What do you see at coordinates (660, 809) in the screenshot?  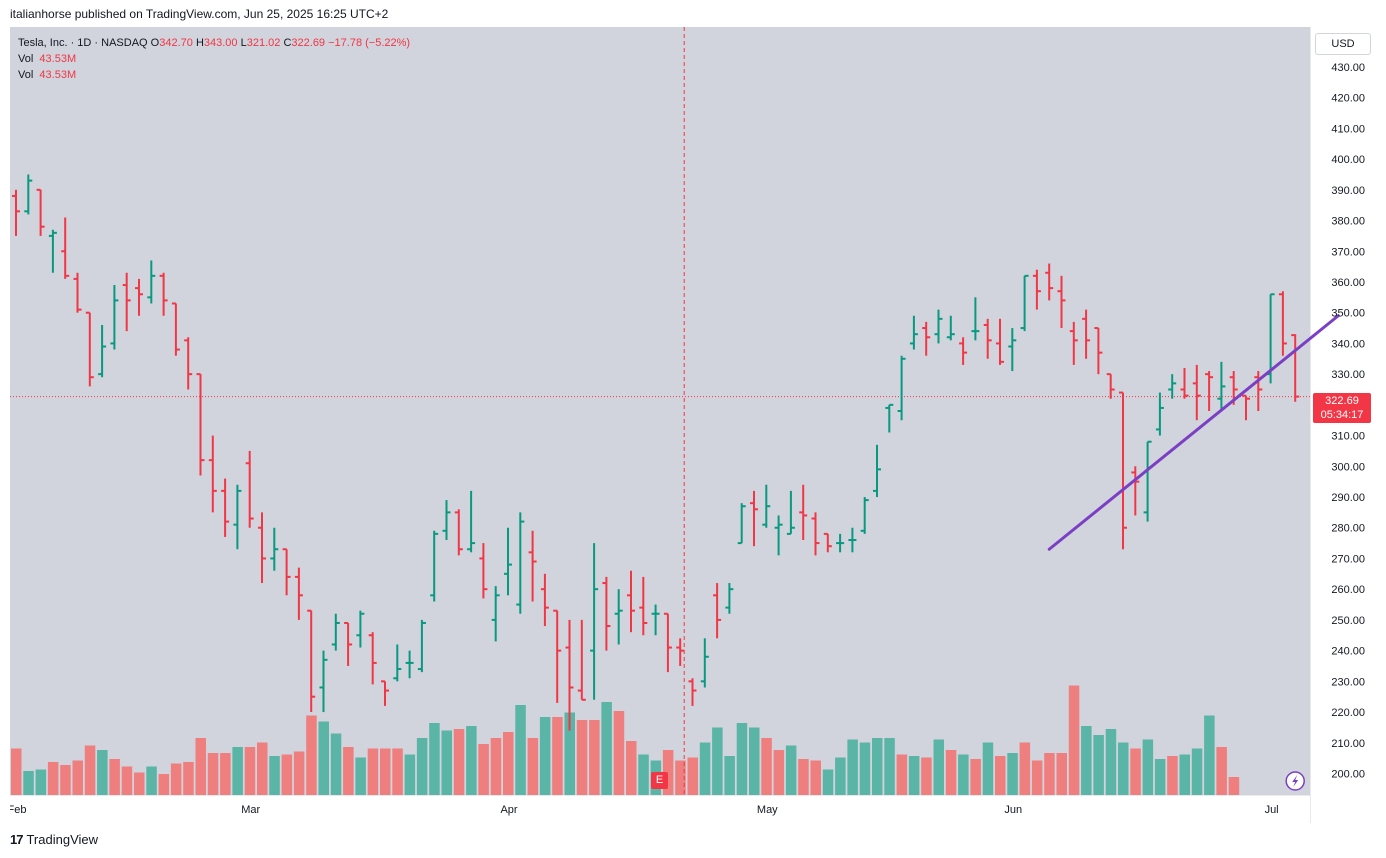 I see `time-axis-background` at bounding box center [660, 809].